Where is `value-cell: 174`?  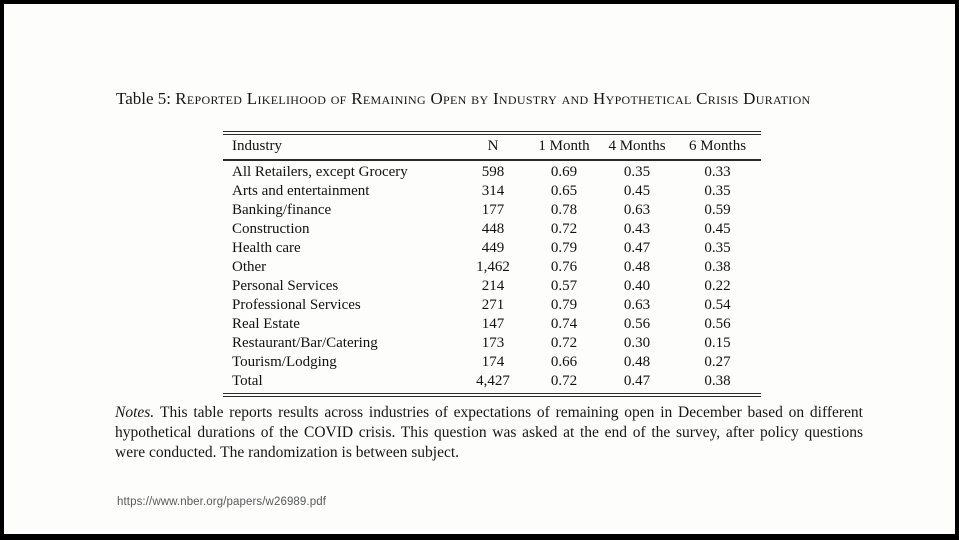
value-cell: 174 is located at coordinates (493, 362).